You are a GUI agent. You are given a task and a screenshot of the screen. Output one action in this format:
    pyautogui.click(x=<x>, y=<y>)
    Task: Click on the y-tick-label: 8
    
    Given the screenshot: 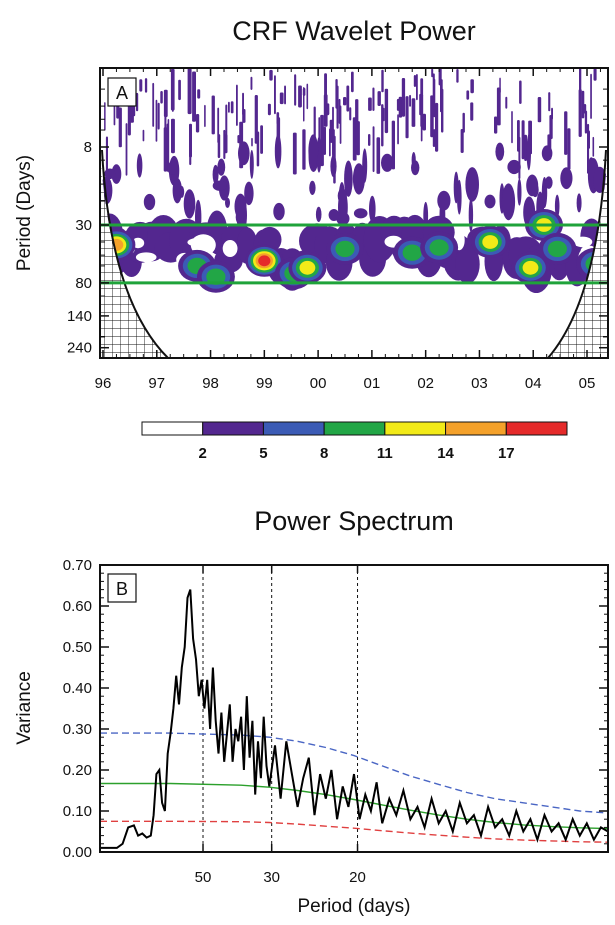 What is the action you would take?
    pyautogui.click(x=88, y=147)
    